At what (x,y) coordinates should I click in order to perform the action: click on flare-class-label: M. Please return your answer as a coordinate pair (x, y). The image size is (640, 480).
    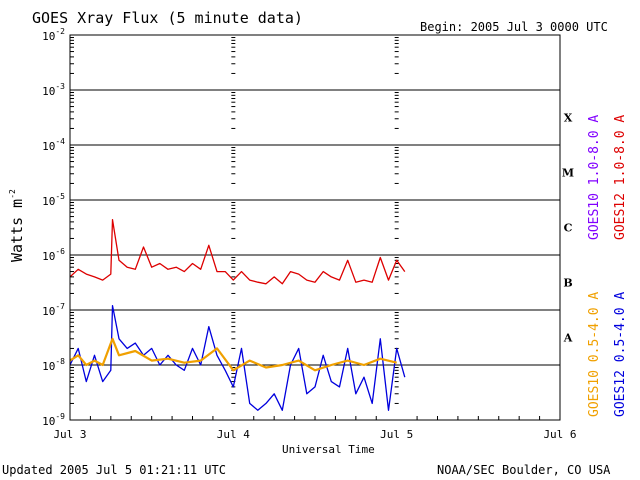
    Looking at the image, I should click on (568, 173).